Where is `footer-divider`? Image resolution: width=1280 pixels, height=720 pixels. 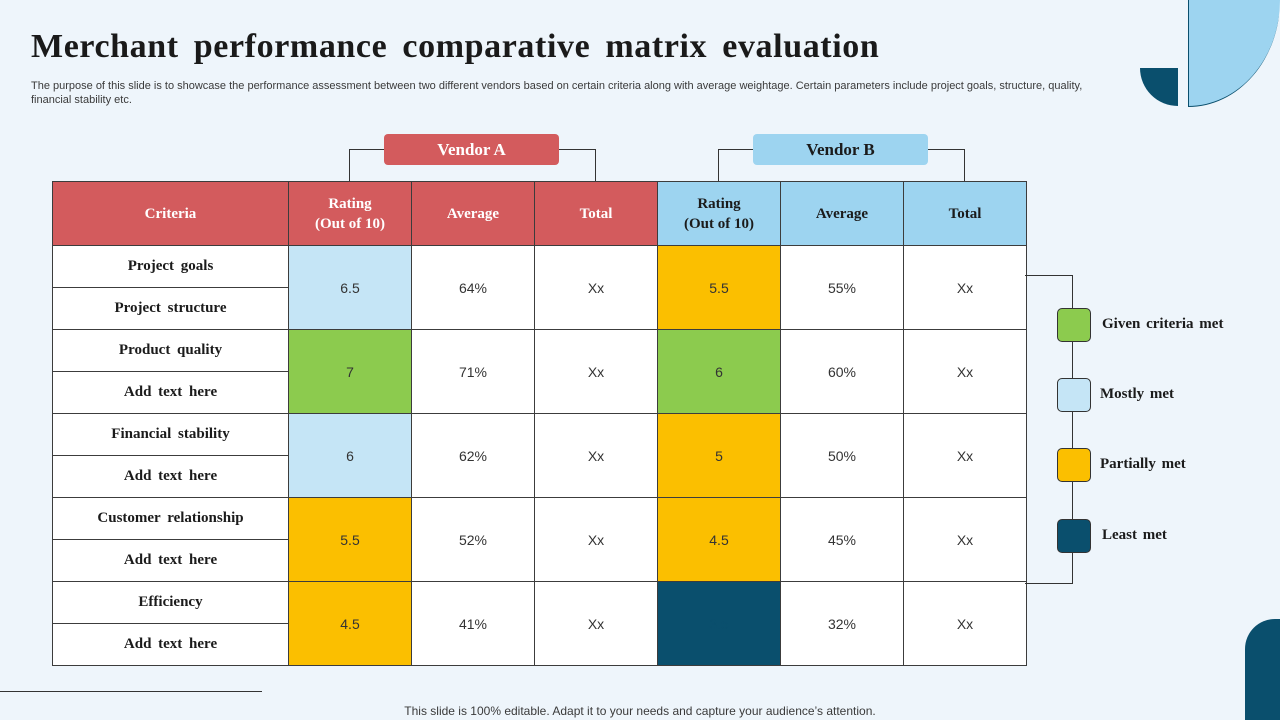
footer-divider is located at coordinates (131, 691).